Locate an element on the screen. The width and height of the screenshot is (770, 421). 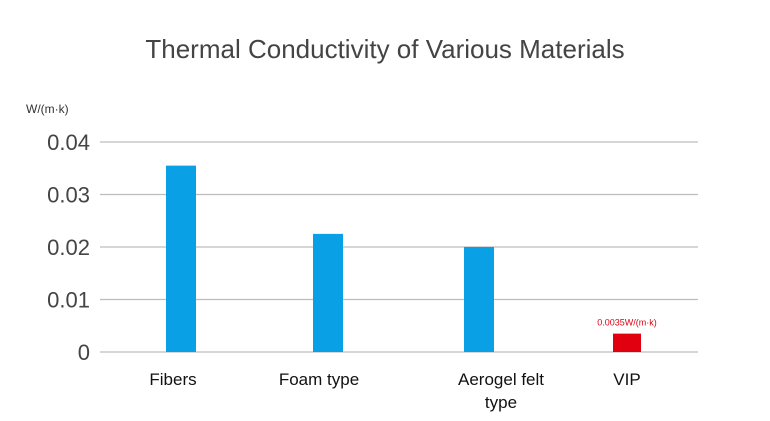
y-axis-unit-label: W/(m·k) is located at coordinates (47, 109).